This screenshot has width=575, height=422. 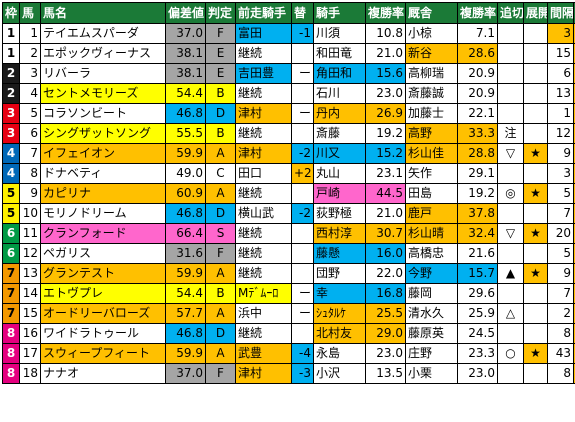 I want to click on header-oikiri: 追切, so click(x=510, y=13).